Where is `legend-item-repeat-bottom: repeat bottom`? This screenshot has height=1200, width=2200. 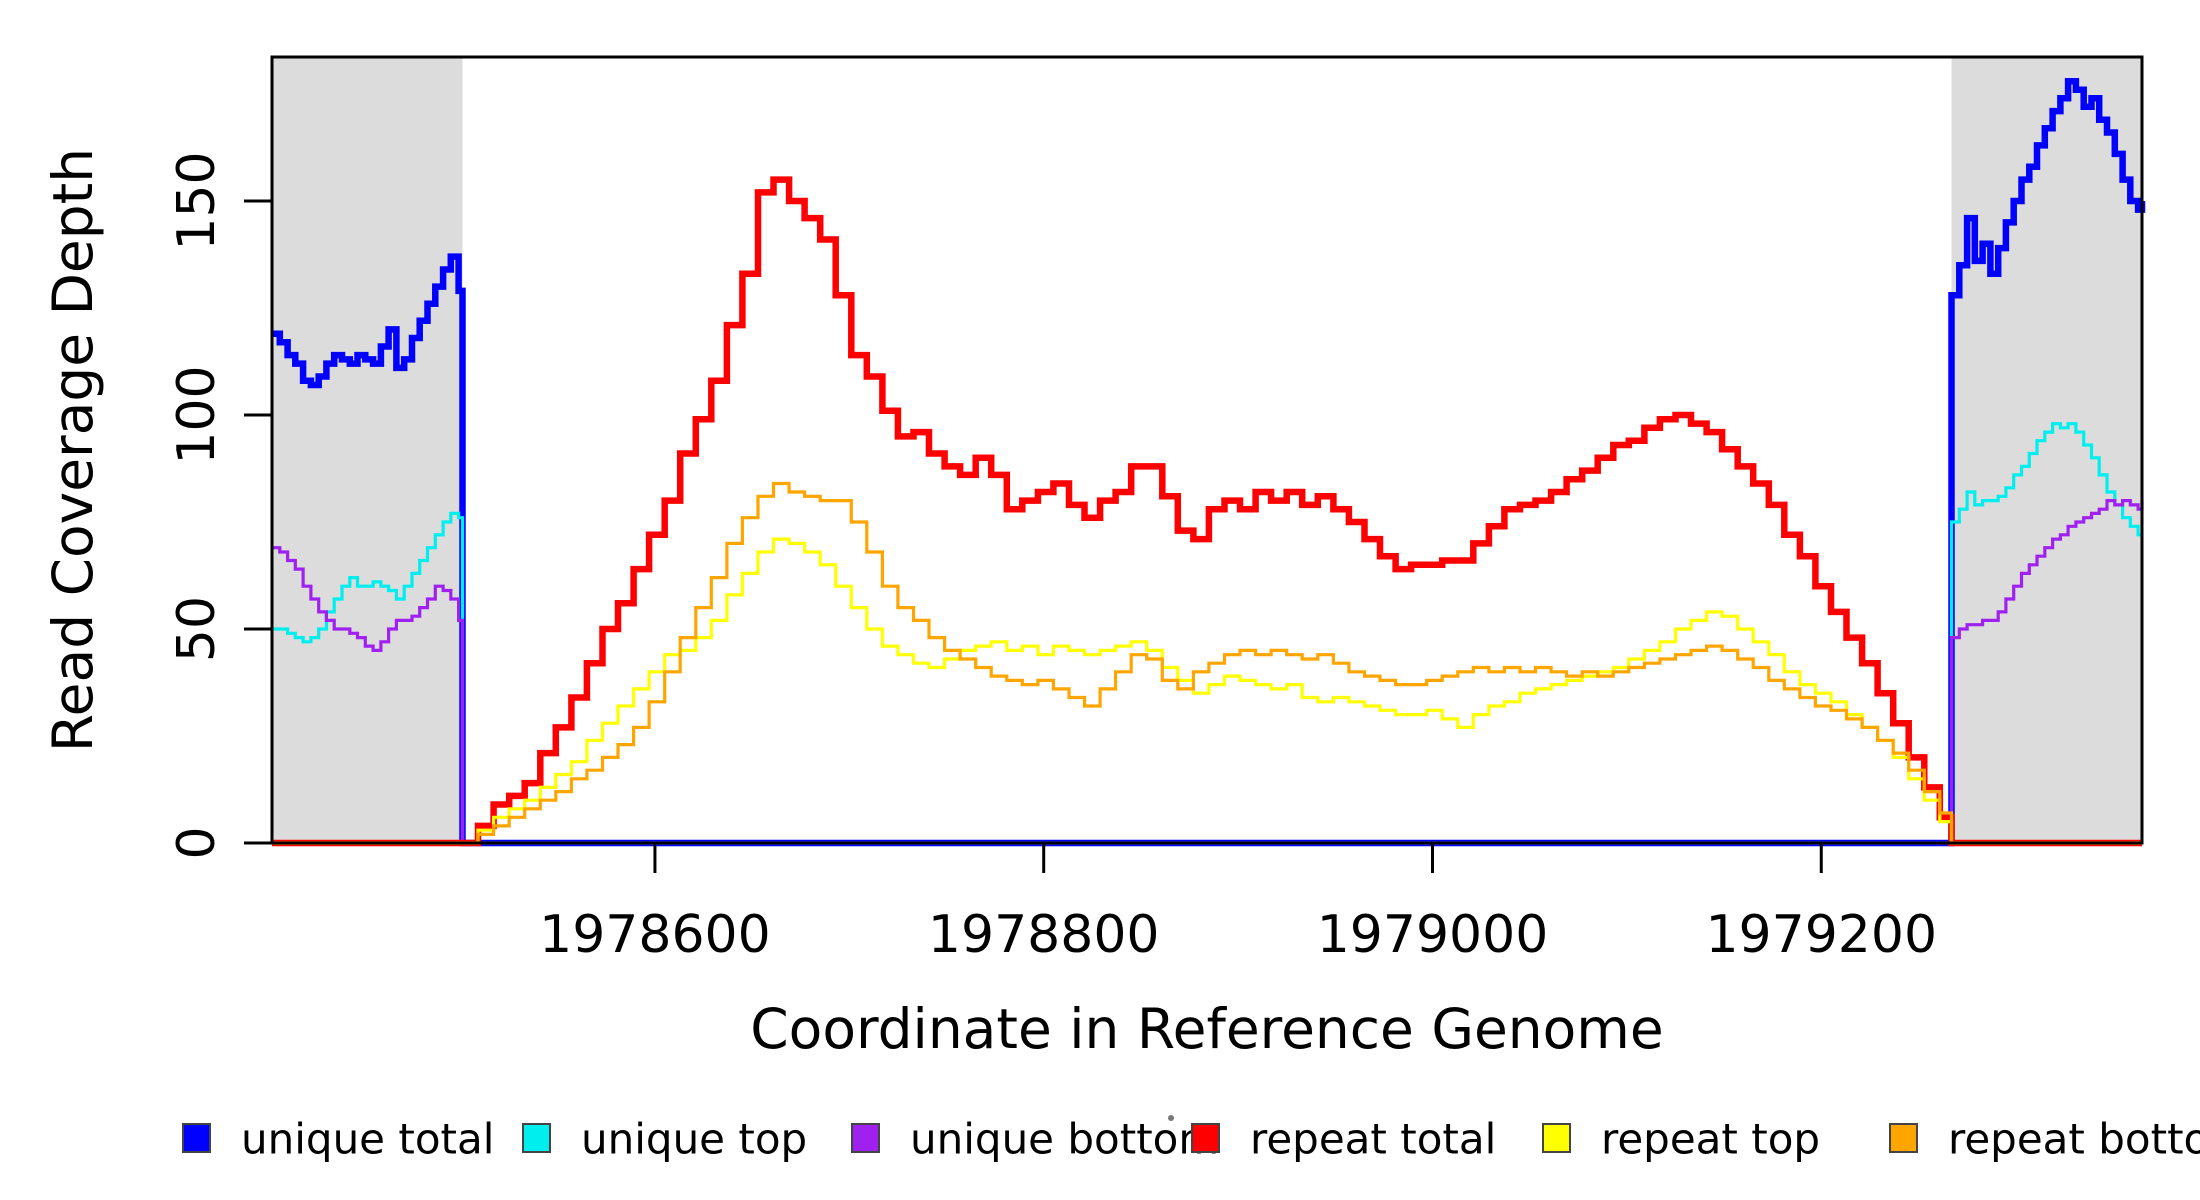
legend-item-repeat-bottom: repeat bottom is located at coordinates (2044, 1139).